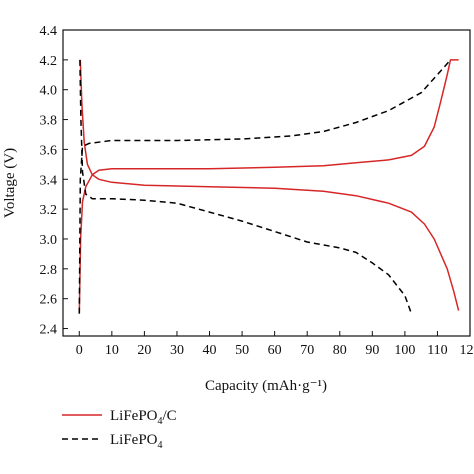 This screenshot has width=474, height=474. I want to click on y-axis-title: Voltage (V), so click(10, 183).